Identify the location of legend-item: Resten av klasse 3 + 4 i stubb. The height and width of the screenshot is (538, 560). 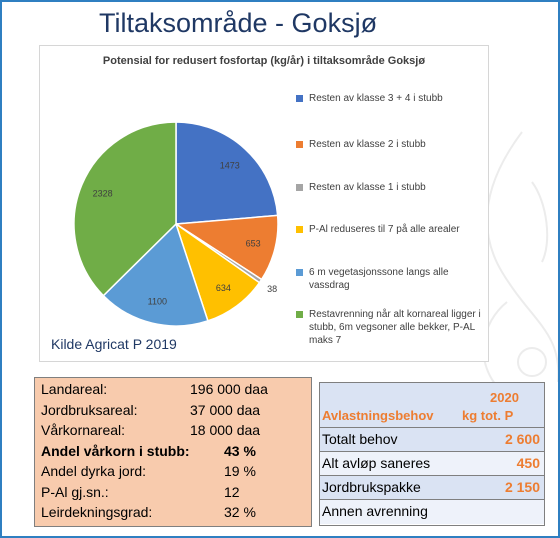
(391, 98).